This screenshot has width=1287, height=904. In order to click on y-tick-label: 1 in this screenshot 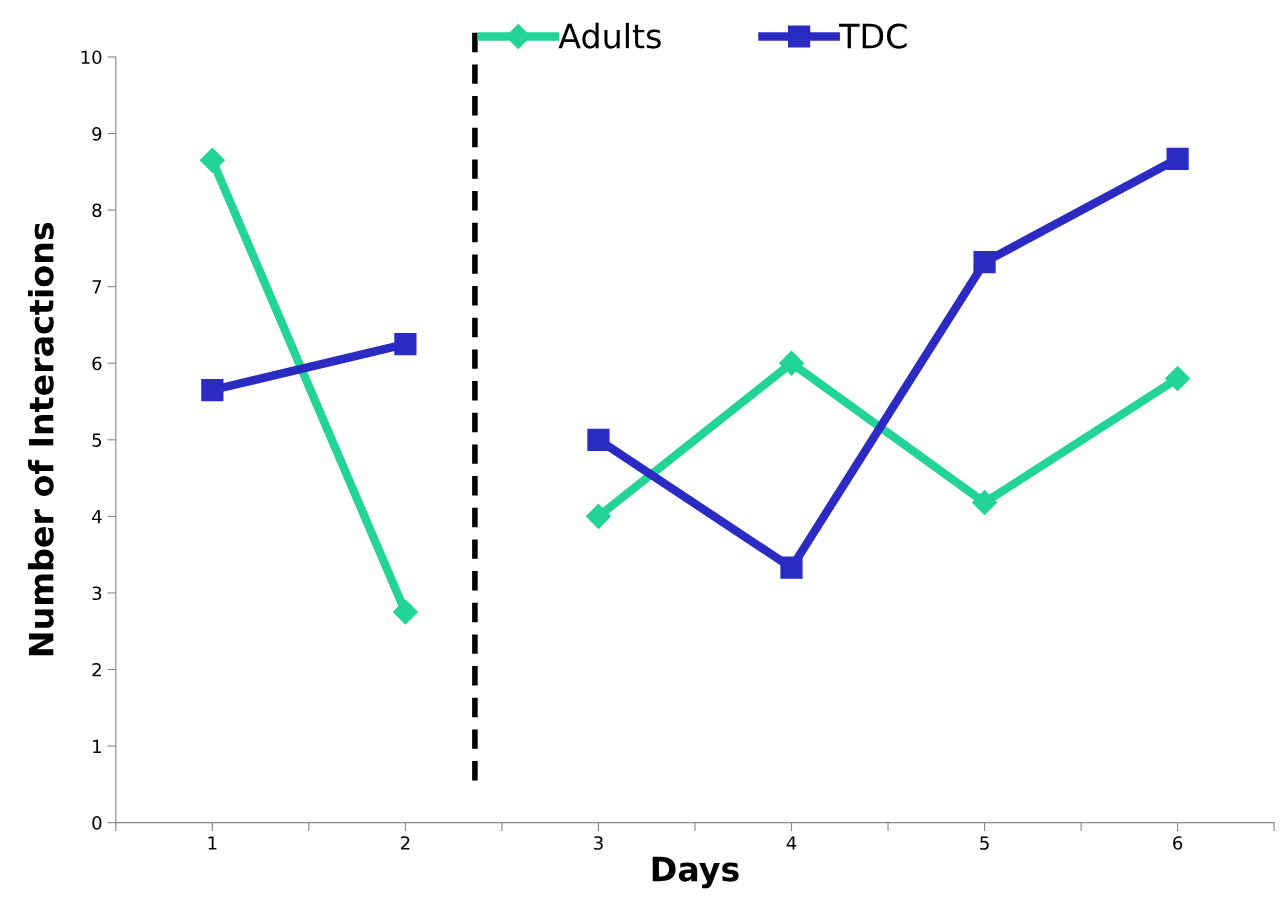, I will do `click(97, 746)`.